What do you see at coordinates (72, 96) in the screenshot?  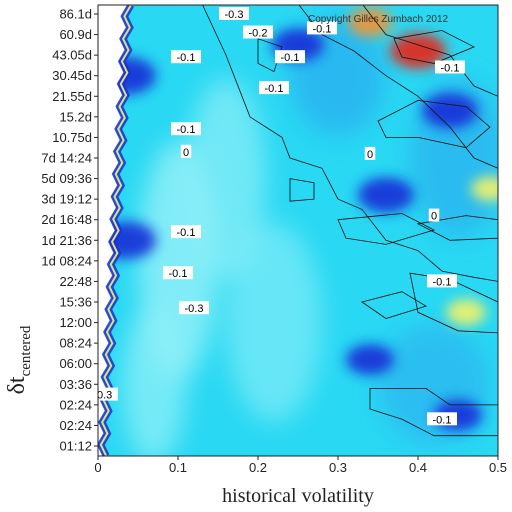 I see `y-tick-label: 21.55d` at bounding box center [72, 96].